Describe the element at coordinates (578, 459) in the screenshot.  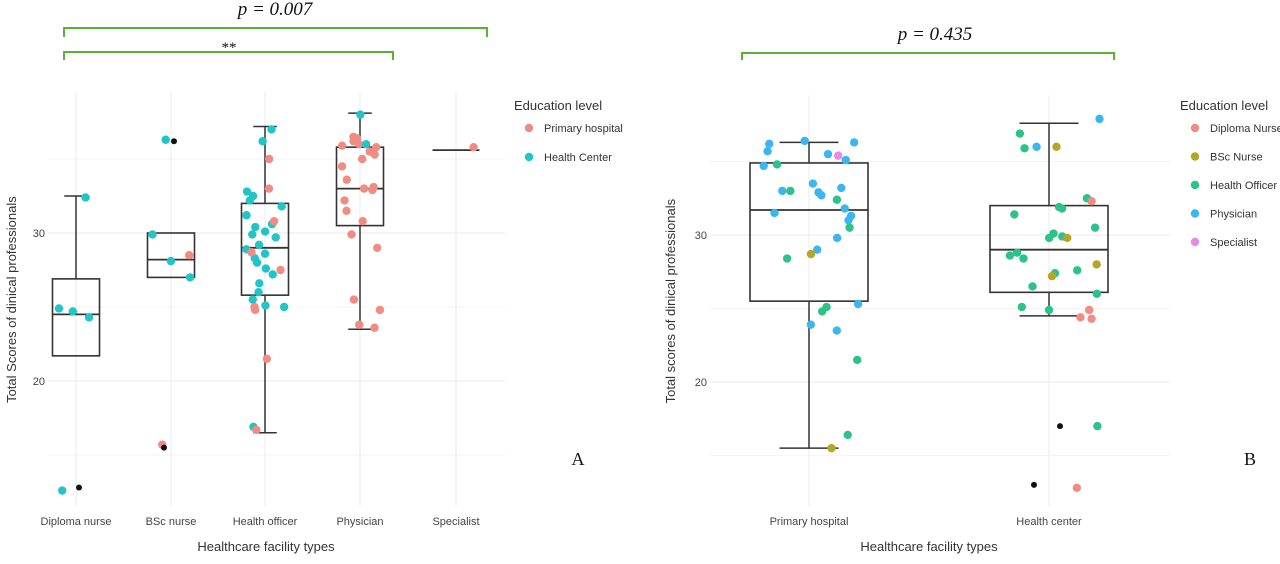
I see `panel-label-a: A` at that location.